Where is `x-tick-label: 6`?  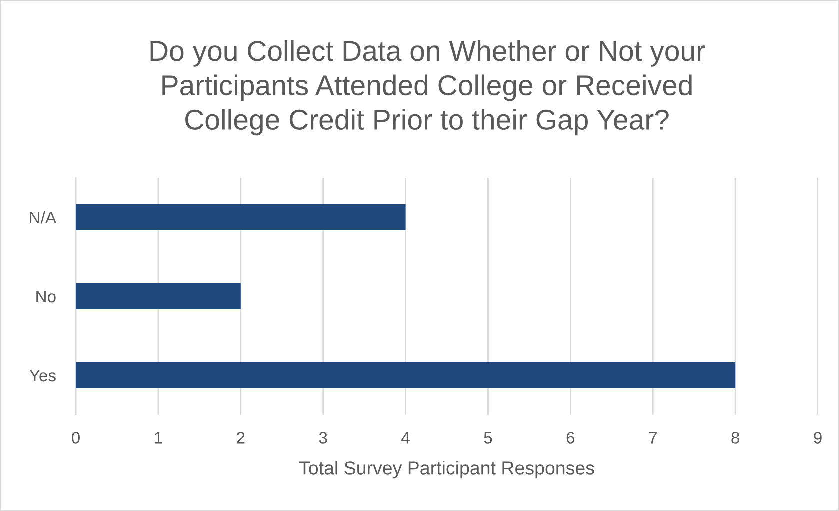 x-tick-label: 6 is located at coordinates (570, 438).